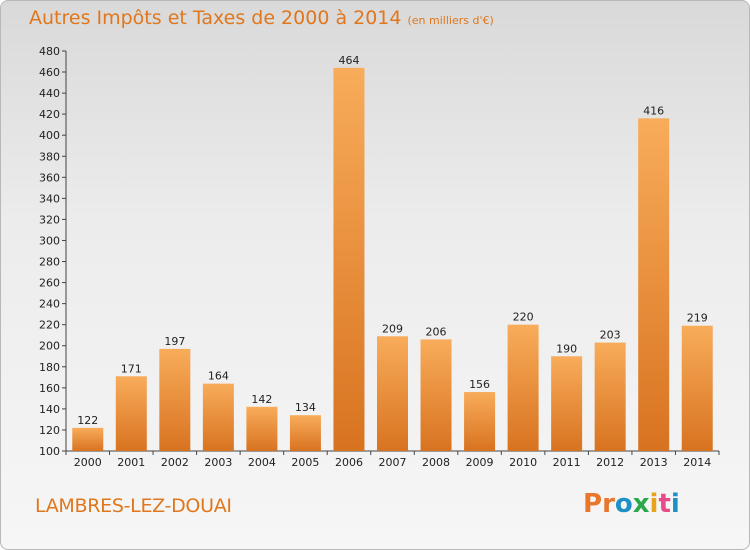 The width and height of the screenshot is (750, 550). Describe the element at coordinates (479, 384) in the screenshot. I see `value-label-2009: 156` at that location.